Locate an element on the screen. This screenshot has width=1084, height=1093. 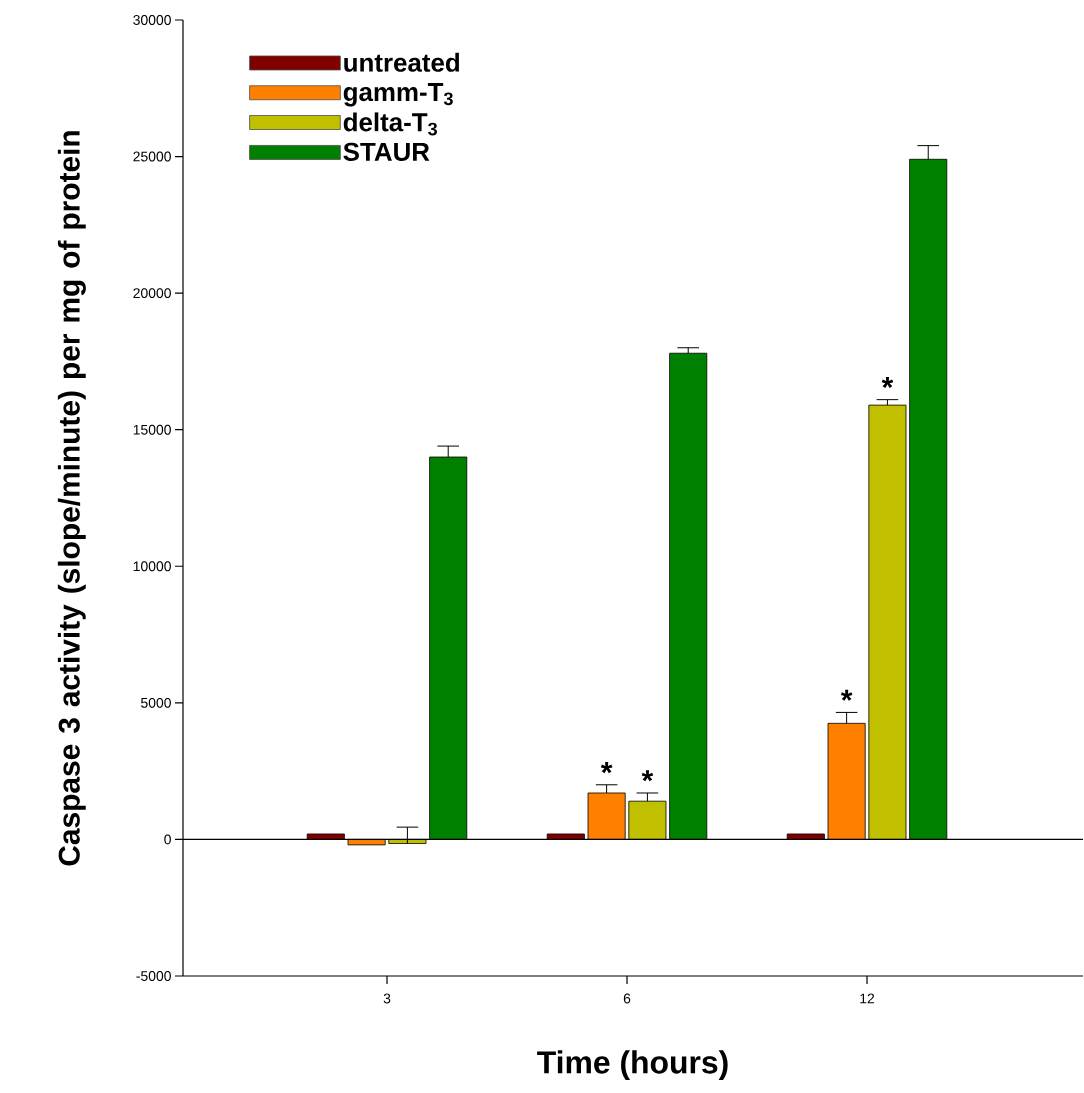
x-tick-label: 3 is located at coordinates (387, 998).